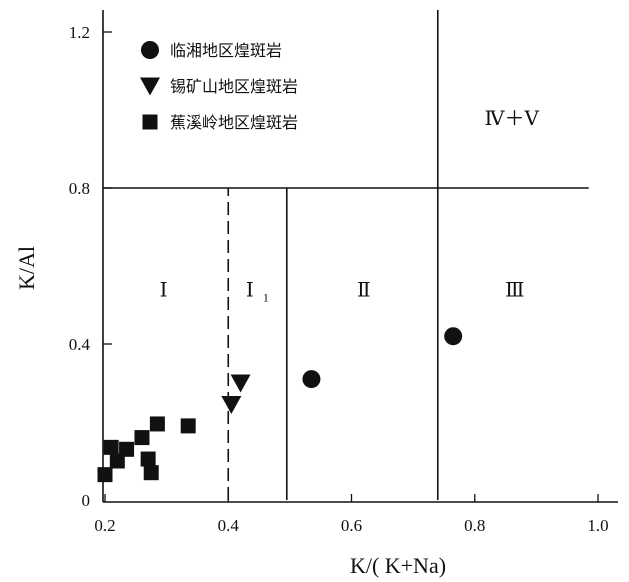  I want to click on region-label: Ⅰ, so click(164, 290).